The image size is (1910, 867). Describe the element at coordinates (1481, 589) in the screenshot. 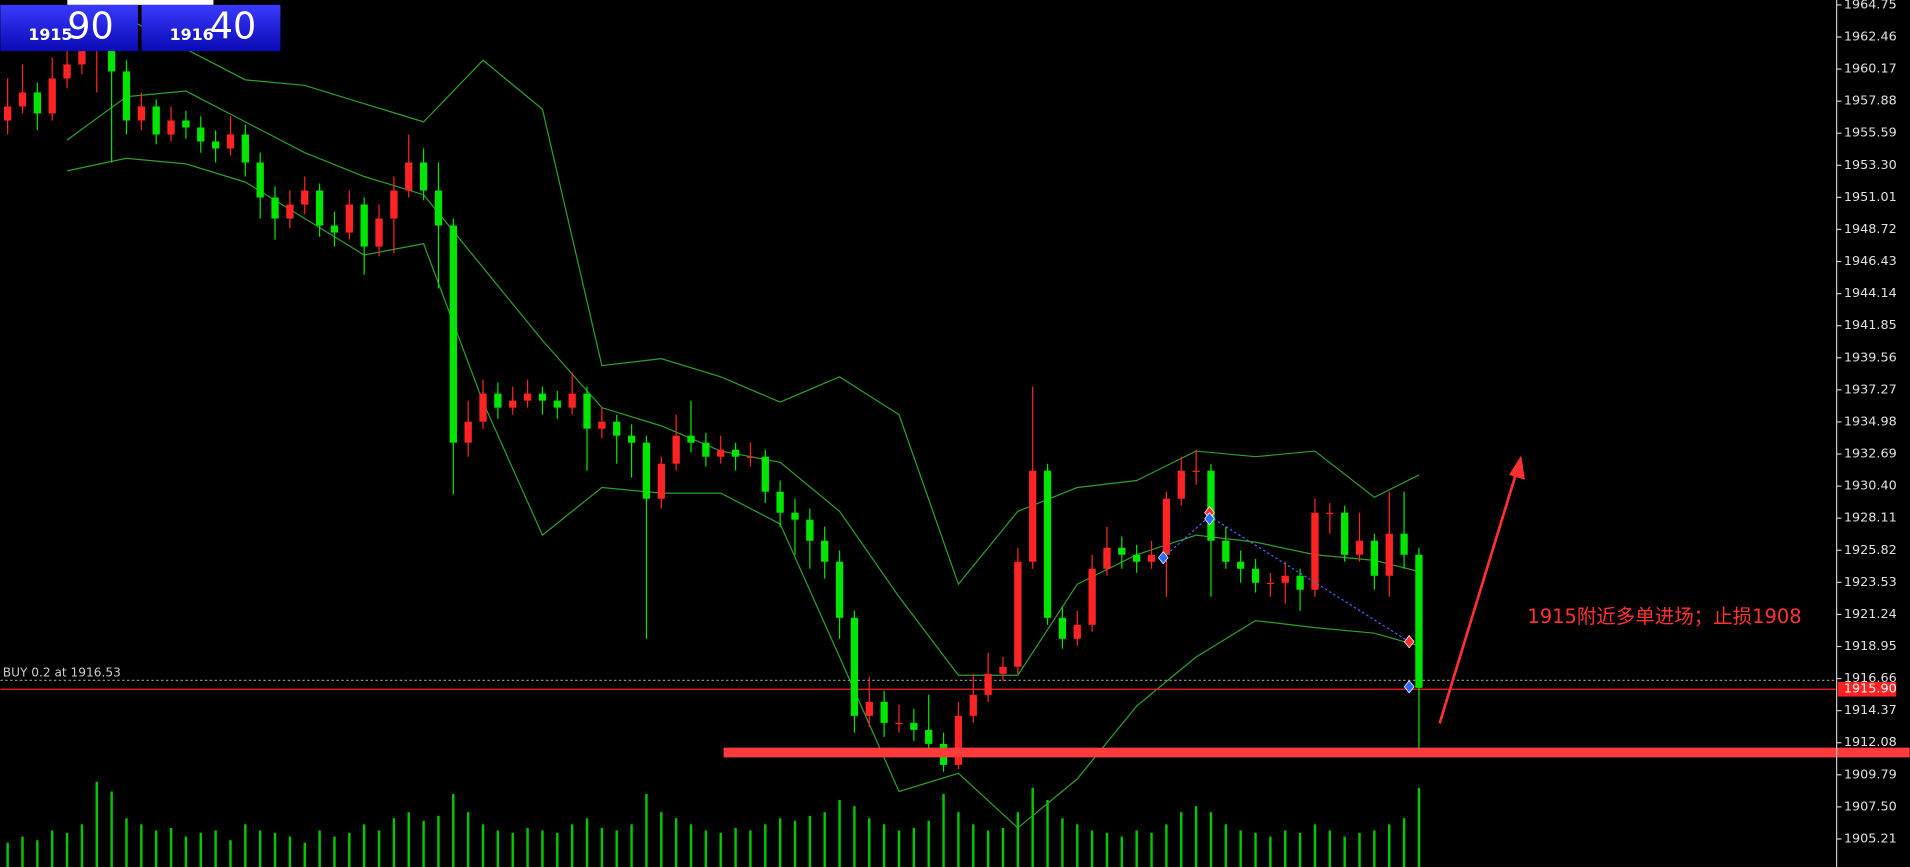

I see `annotation-arrow` at that location.